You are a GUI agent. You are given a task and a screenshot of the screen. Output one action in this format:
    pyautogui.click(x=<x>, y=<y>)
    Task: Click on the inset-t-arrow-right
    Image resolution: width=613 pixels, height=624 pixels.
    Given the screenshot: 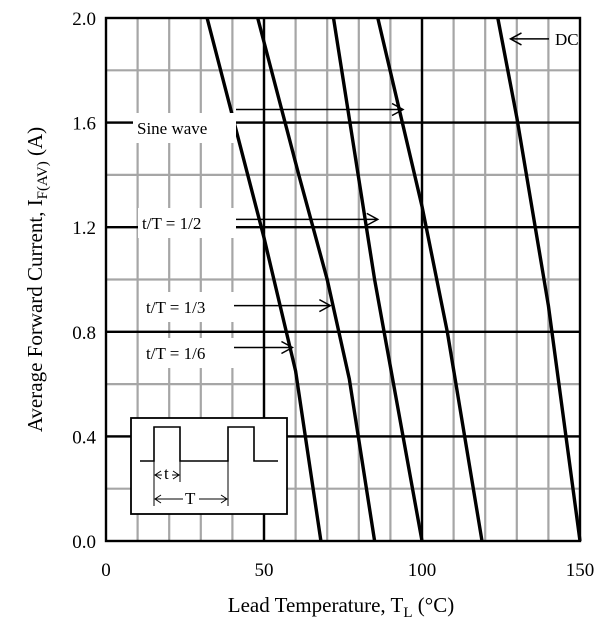 What is the action you would take?
    pyautogui.click(x=176, y=475)
    